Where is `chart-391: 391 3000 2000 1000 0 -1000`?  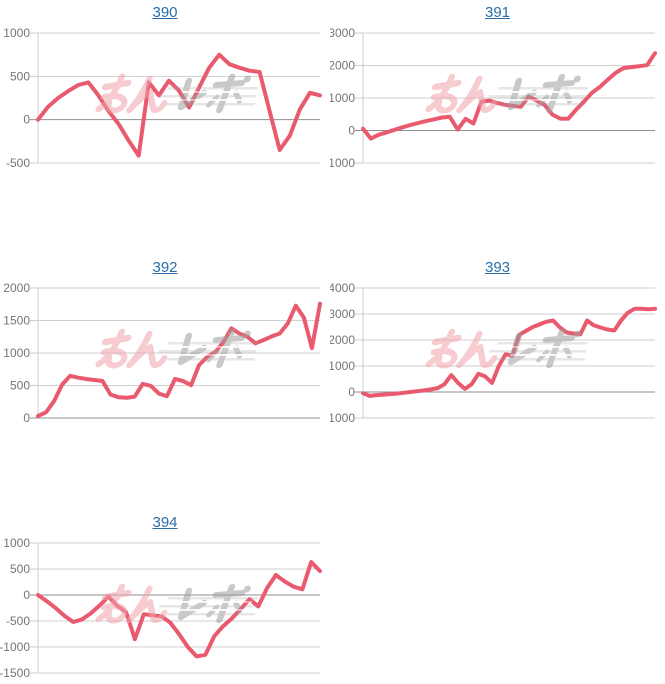 chart-391: 391 3000 2000 1000 0 -1000 is located at coordinates (497, 100).